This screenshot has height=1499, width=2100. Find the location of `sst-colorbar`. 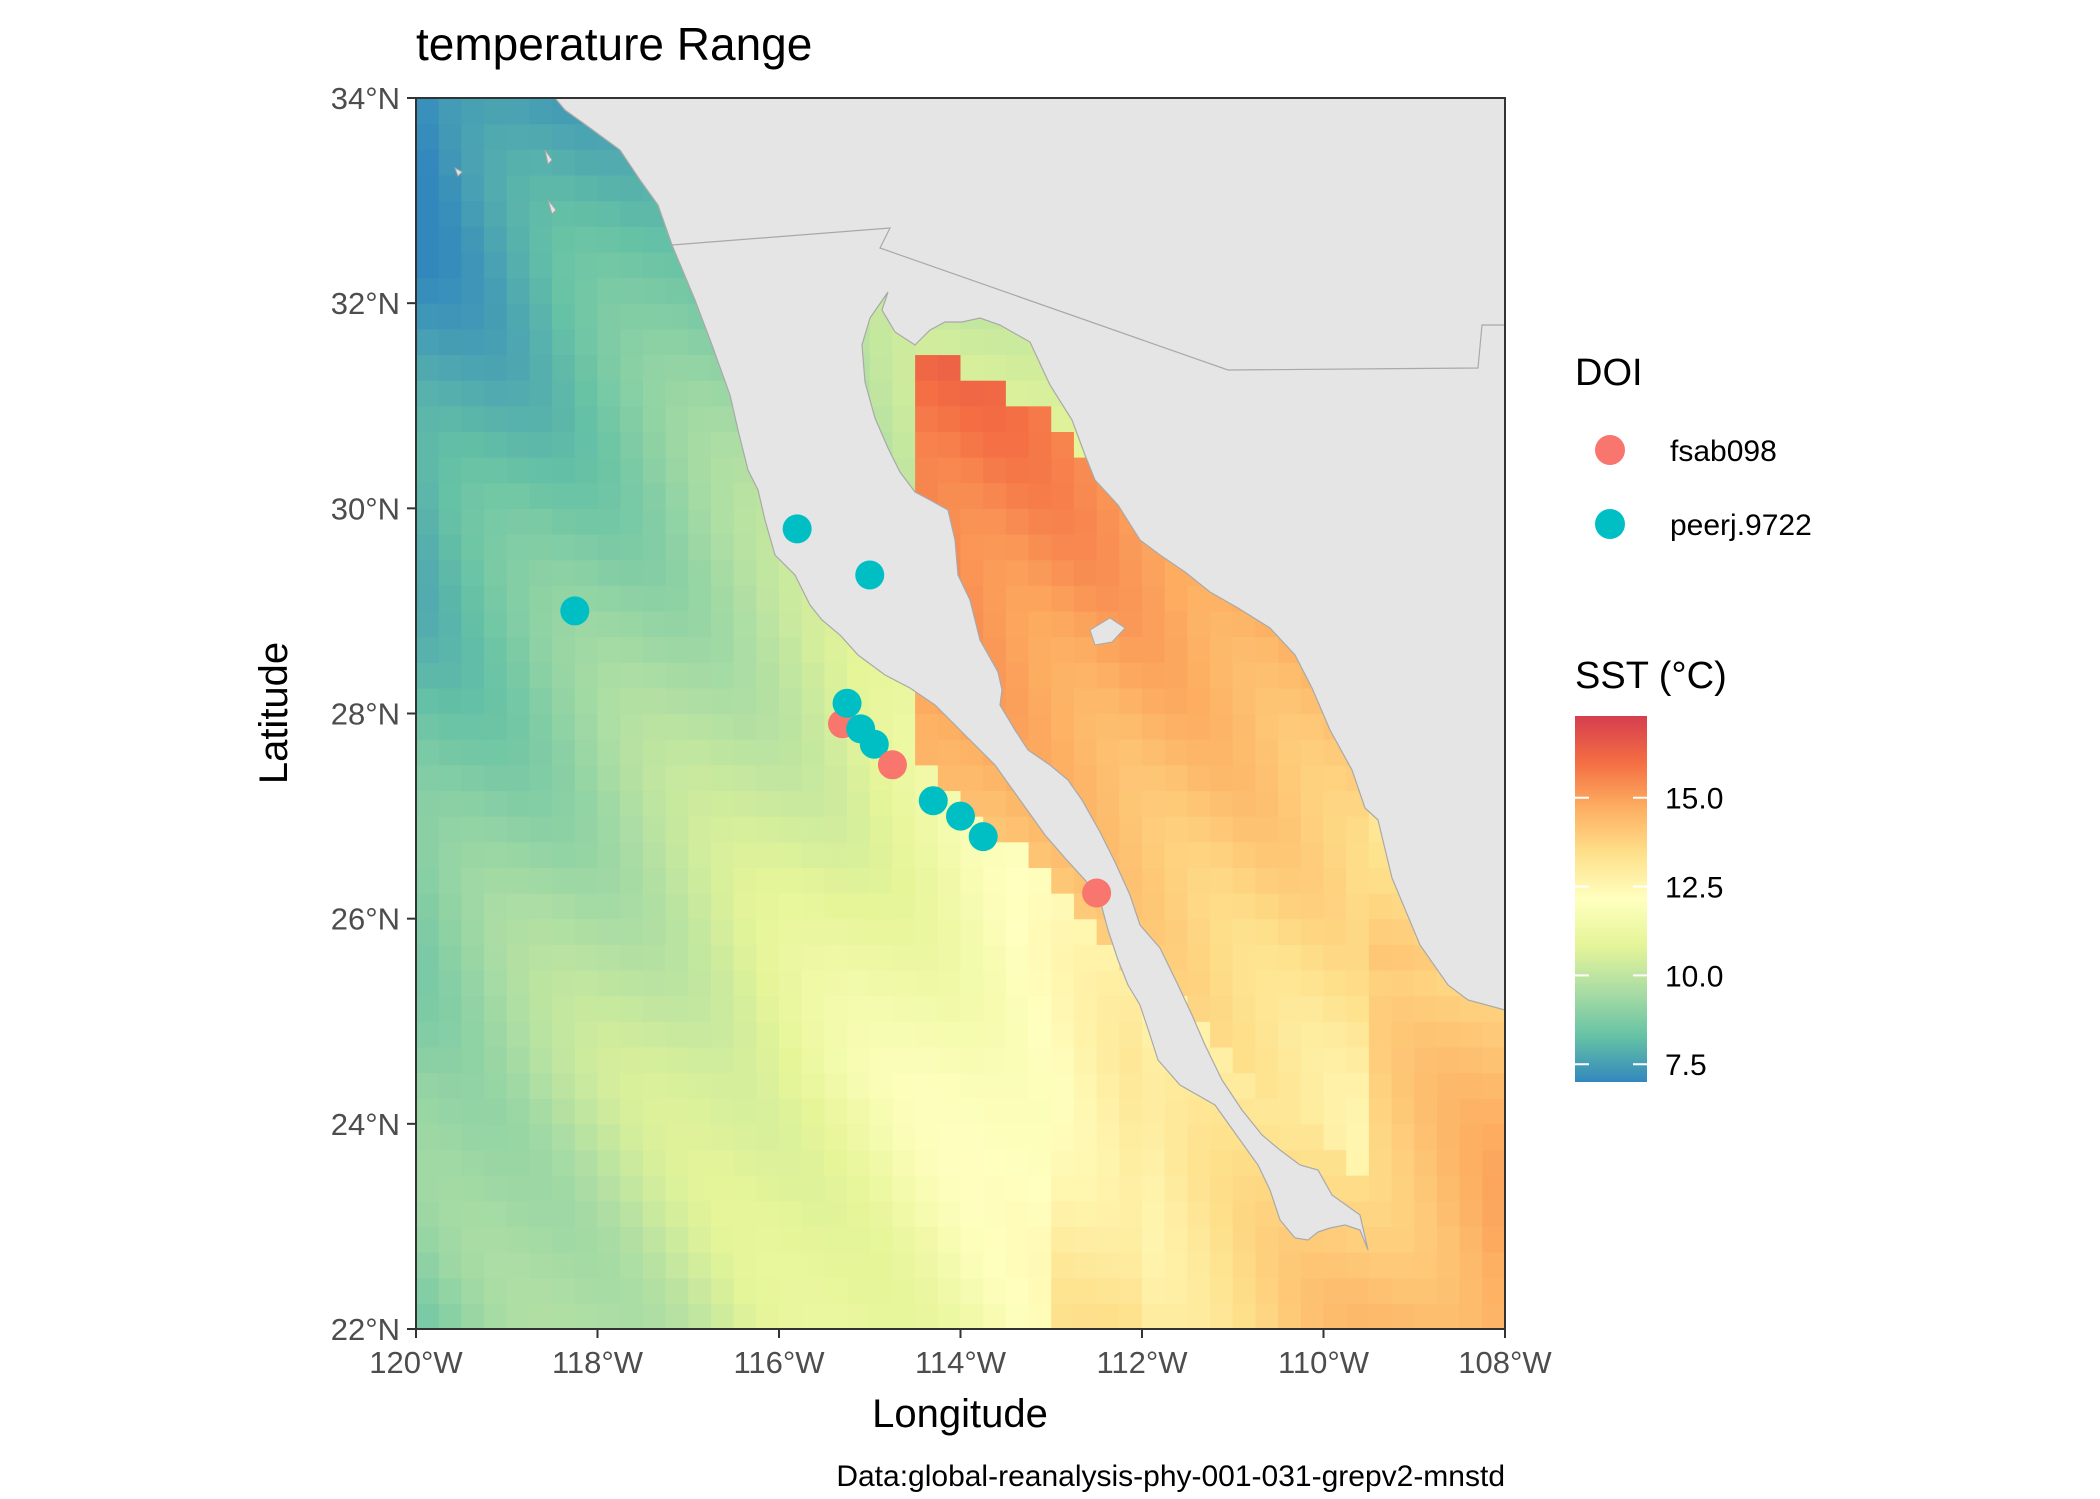

sst-colorbar is located at coordinates (1611, 899).